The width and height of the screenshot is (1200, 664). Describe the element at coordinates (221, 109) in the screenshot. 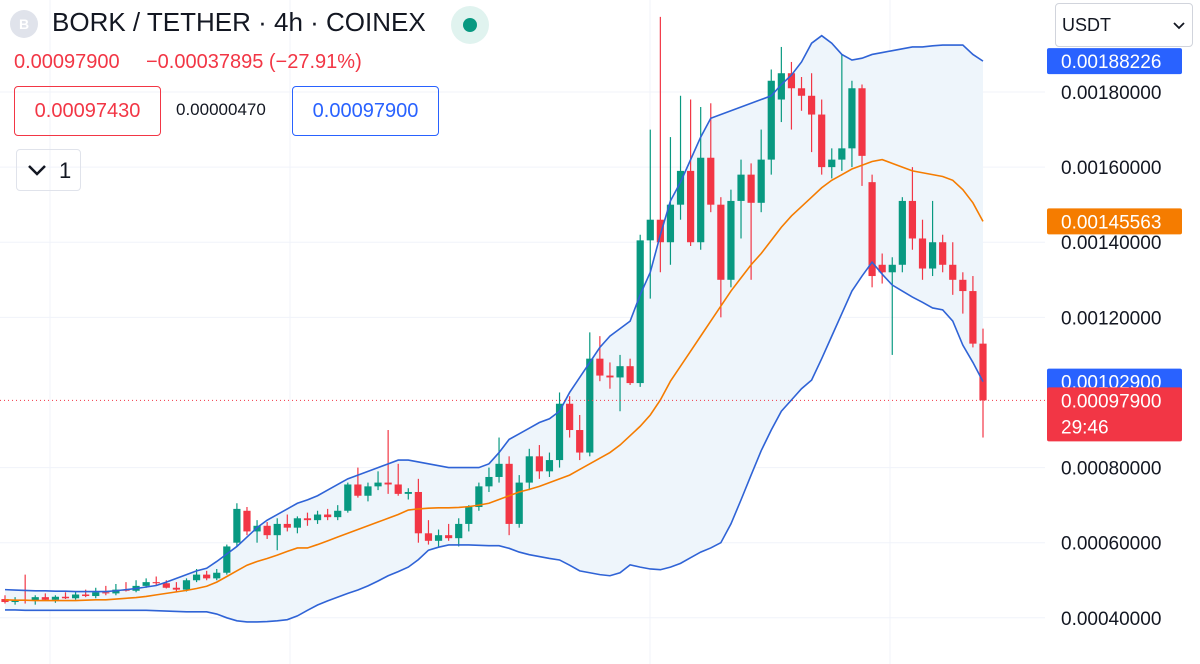

I see `spread: 0.00000470` at that location.